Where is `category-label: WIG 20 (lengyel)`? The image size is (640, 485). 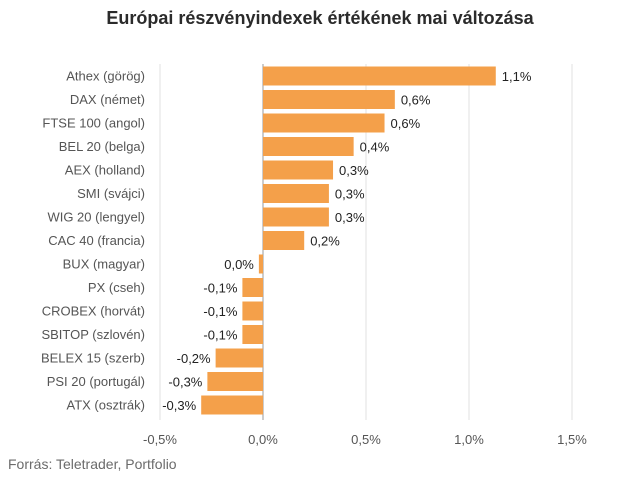 category-label: WIG 20 (lengyel) is located at coordinates (96, 217).